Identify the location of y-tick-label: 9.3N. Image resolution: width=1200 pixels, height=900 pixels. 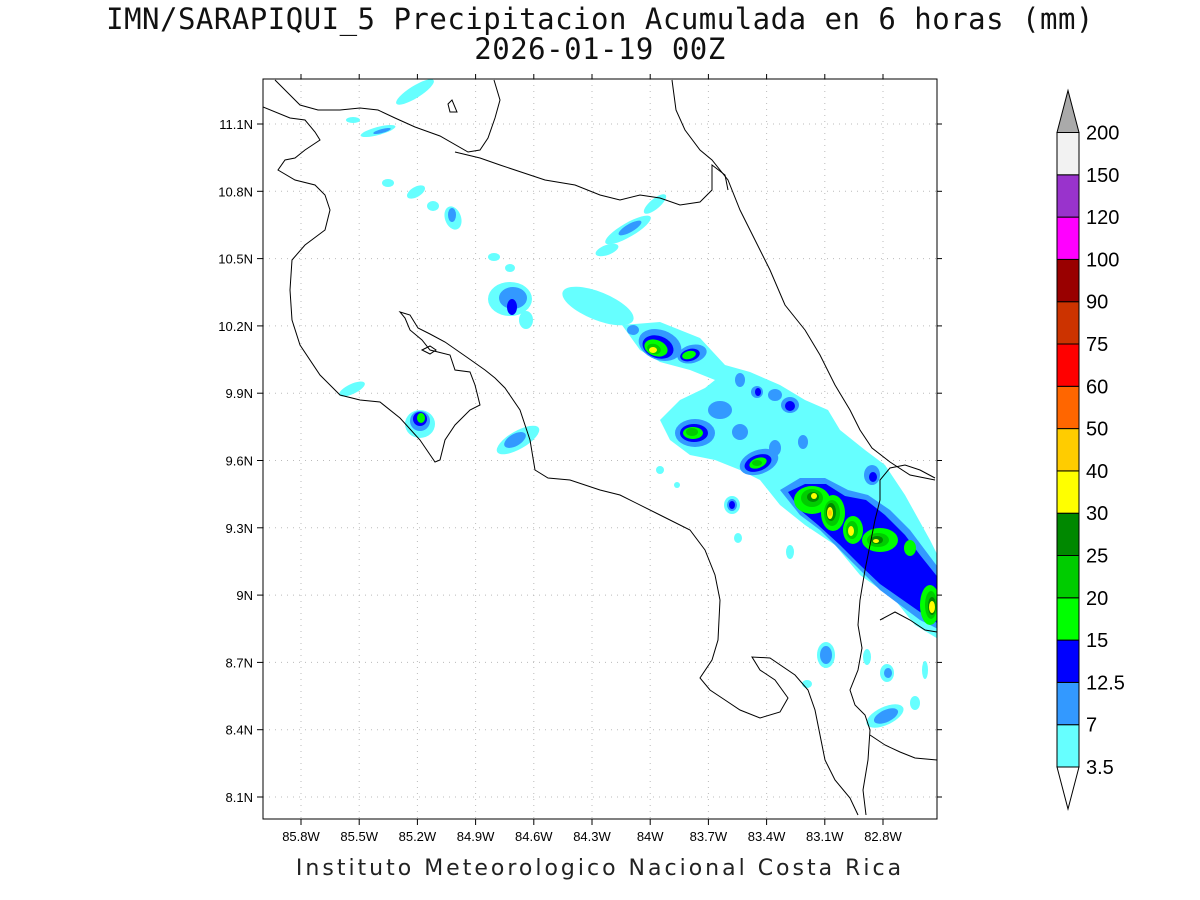
(239, 528).